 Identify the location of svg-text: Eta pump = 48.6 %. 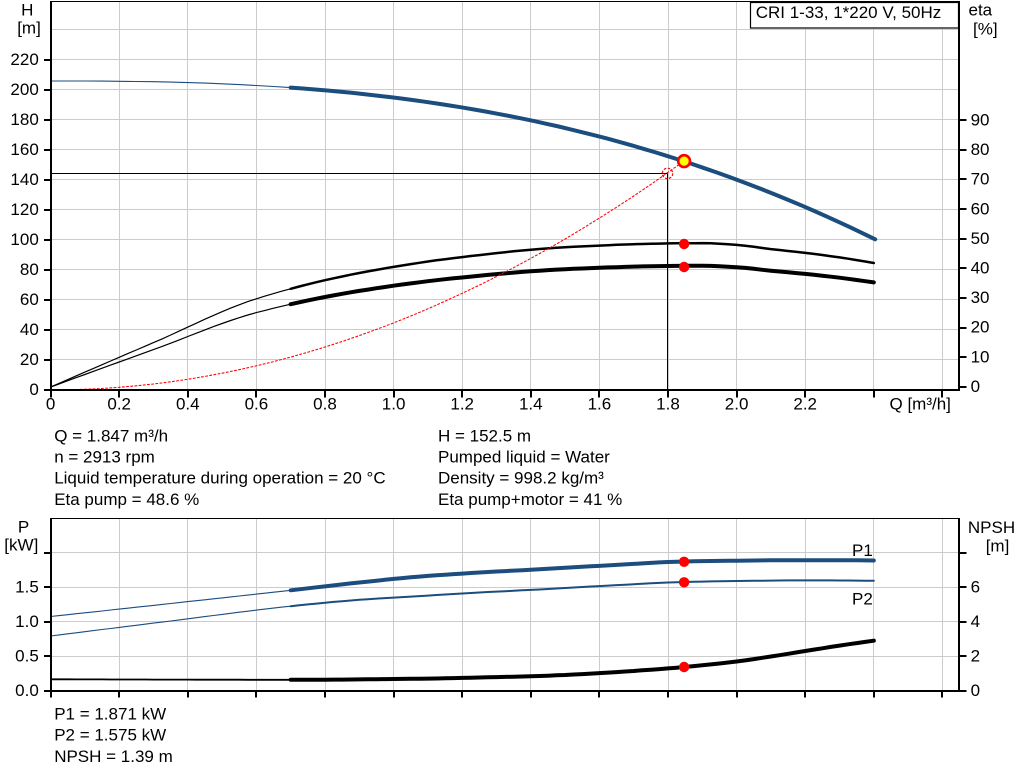
(126, 499).